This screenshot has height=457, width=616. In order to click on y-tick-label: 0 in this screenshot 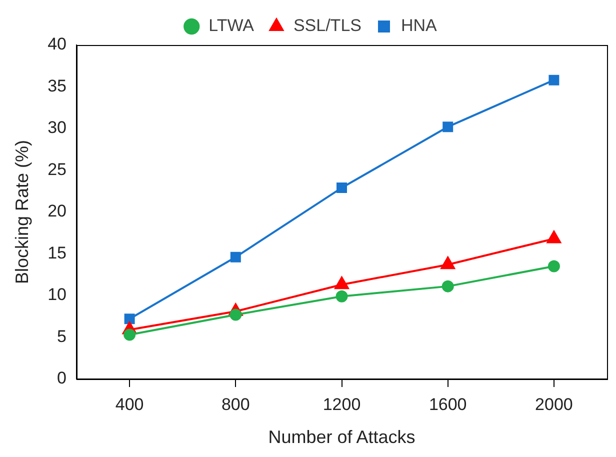, I will do `click(62, 378)`.